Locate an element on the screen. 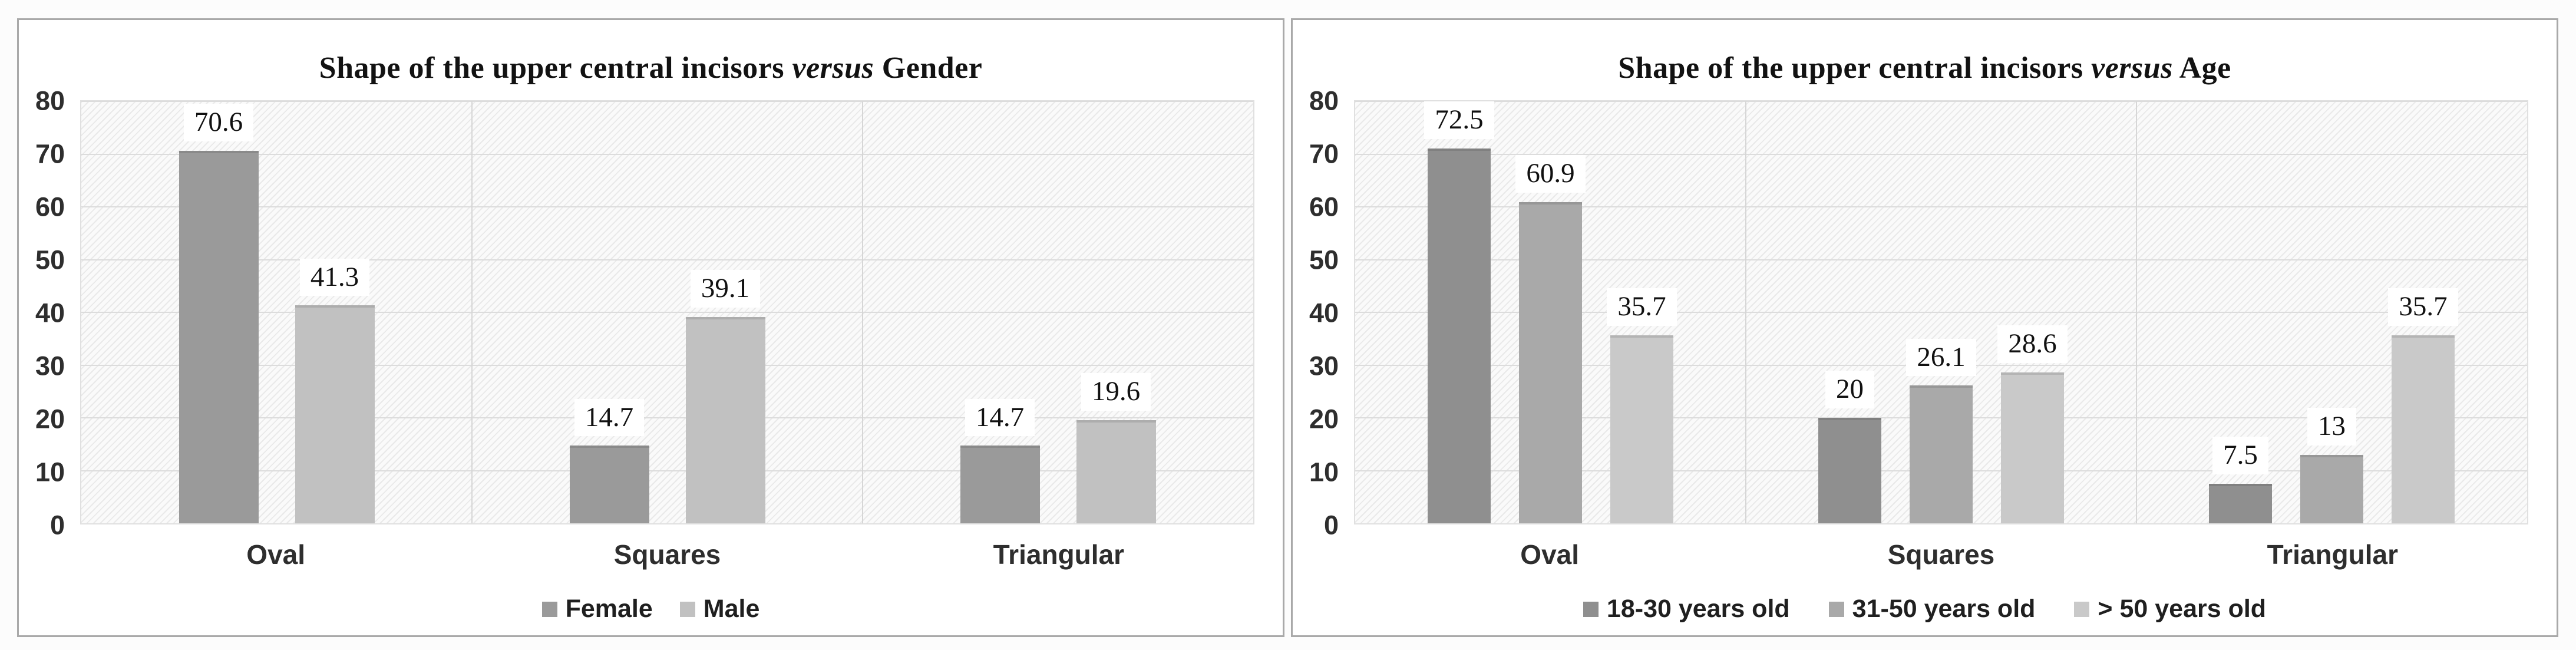 This screenshot has width=2576, height=650. bar-cell: 13 is located at coordinates (2331, 312).